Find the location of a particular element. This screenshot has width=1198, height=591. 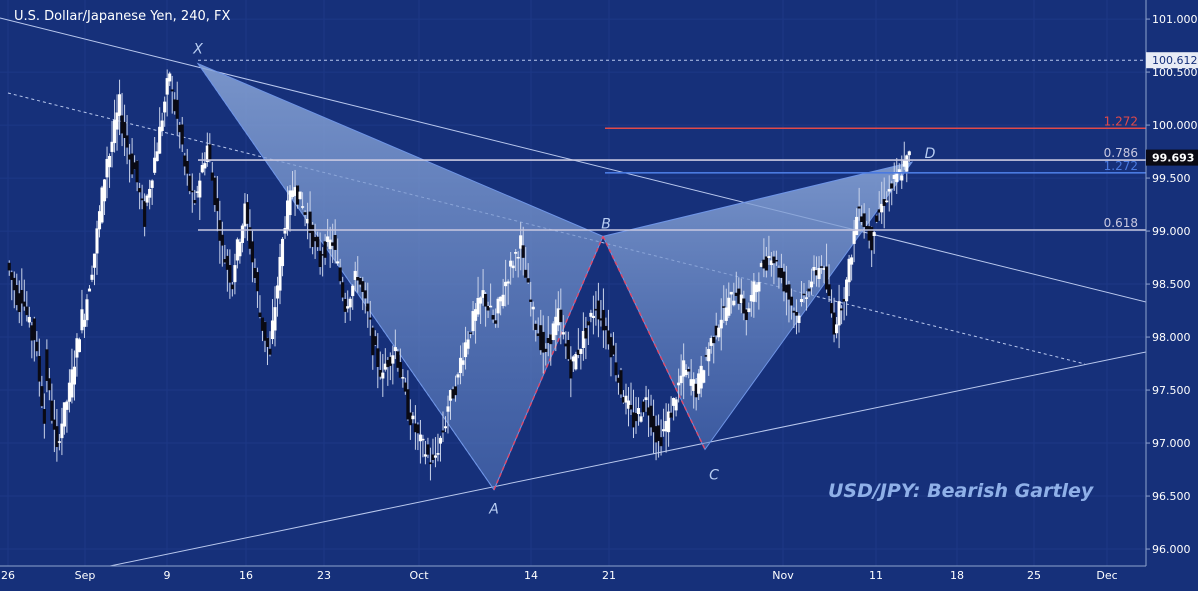

price-tag-label: 99.693 is located at coordinates (1173, 158).